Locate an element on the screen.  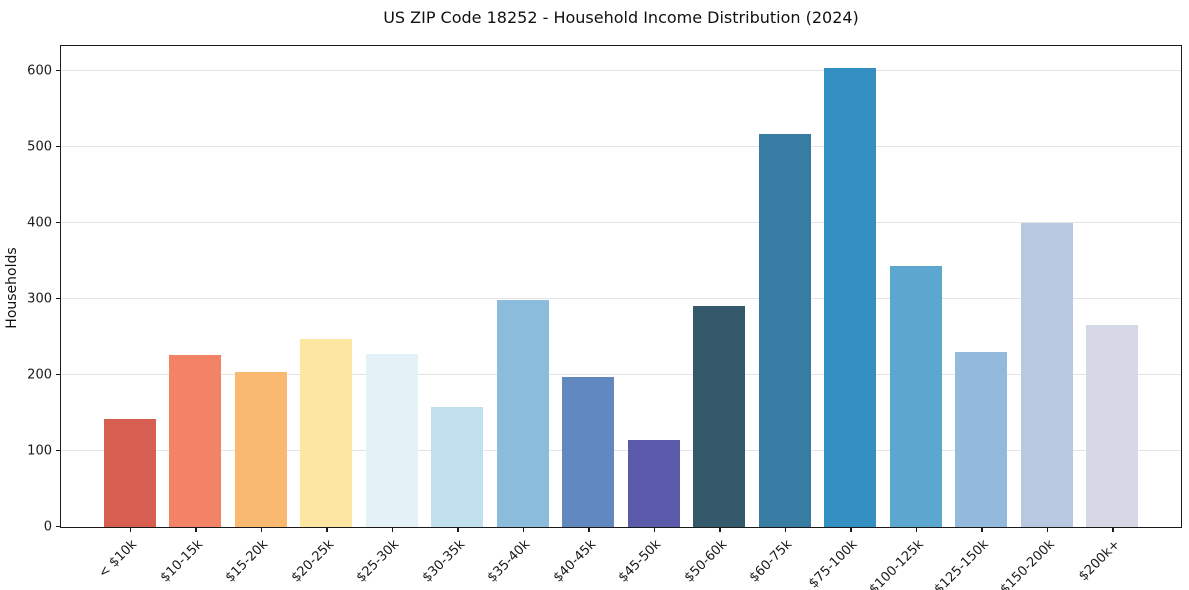
bar-$50-60k is located at coordinates (719, 416).